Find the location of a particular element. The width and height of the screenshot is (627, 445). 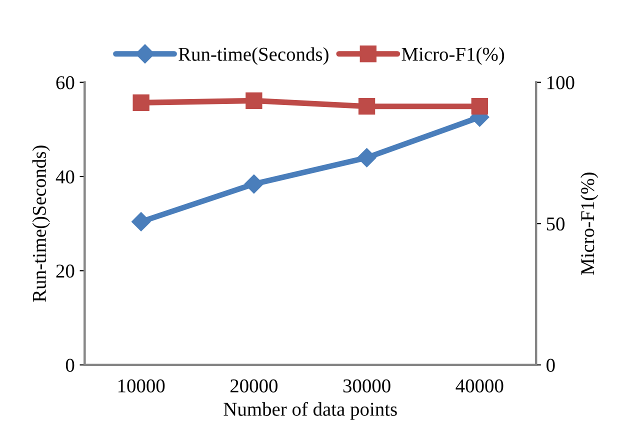

x-tick-label: 30000 is located at coordinates (366, 385).